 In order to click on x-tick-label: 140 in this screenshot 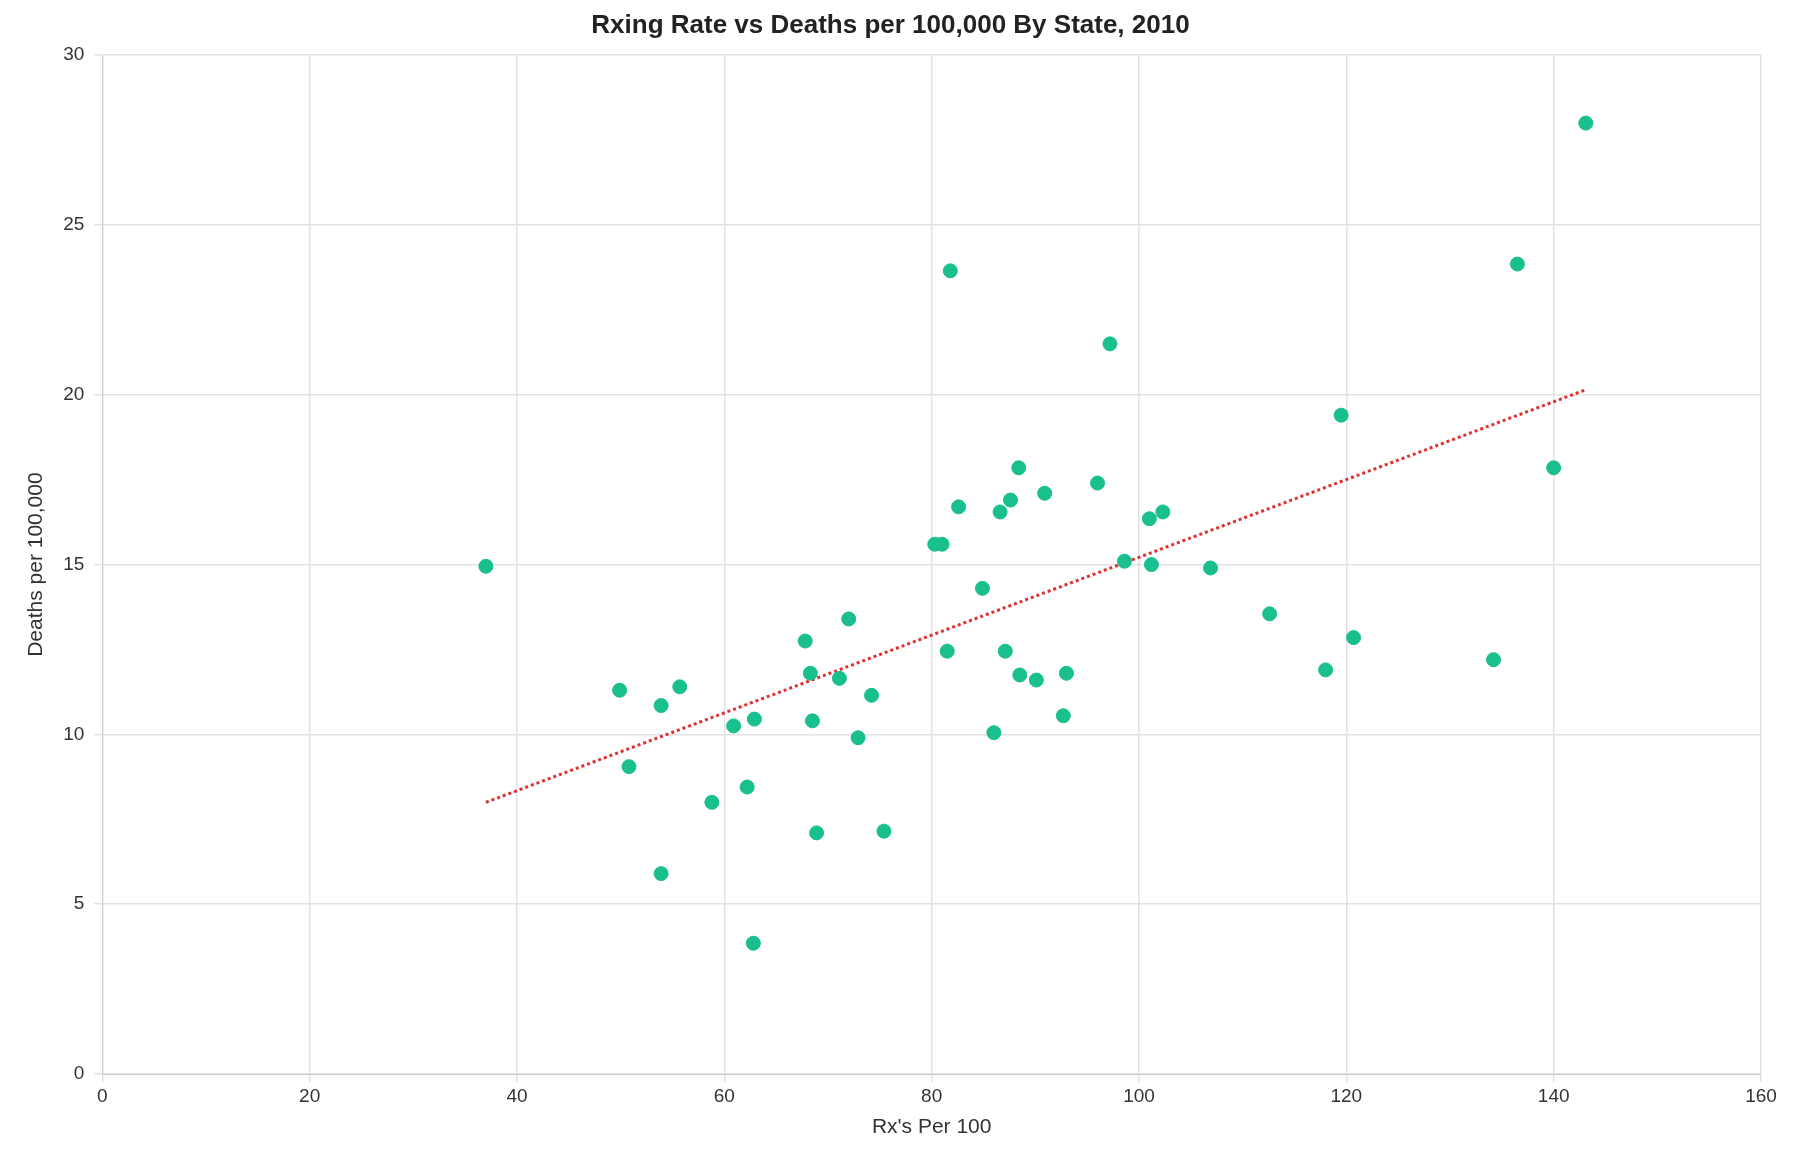, I will do `click(1553, 1095)`.